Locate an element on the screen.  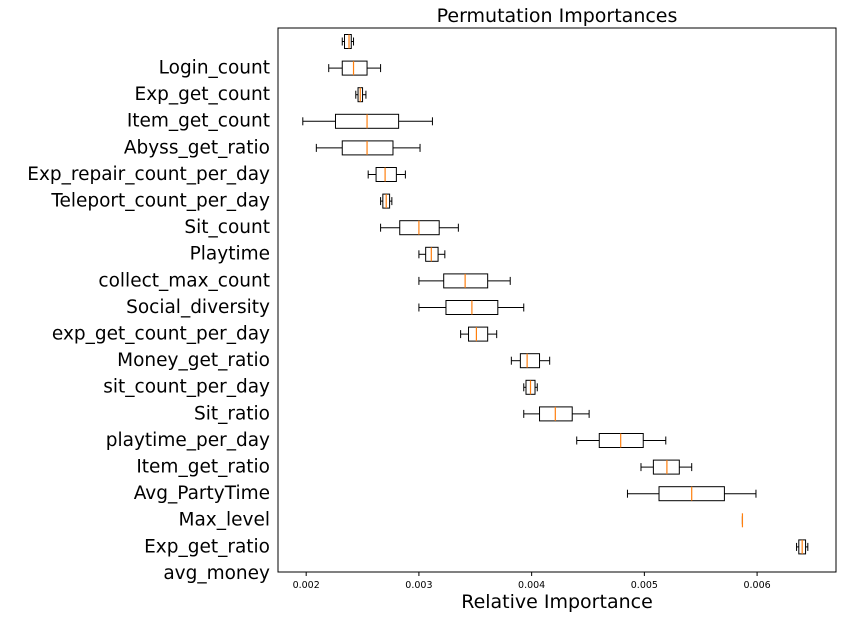
category-label: Avg_PartyTime is located at coordinates (202, 493).